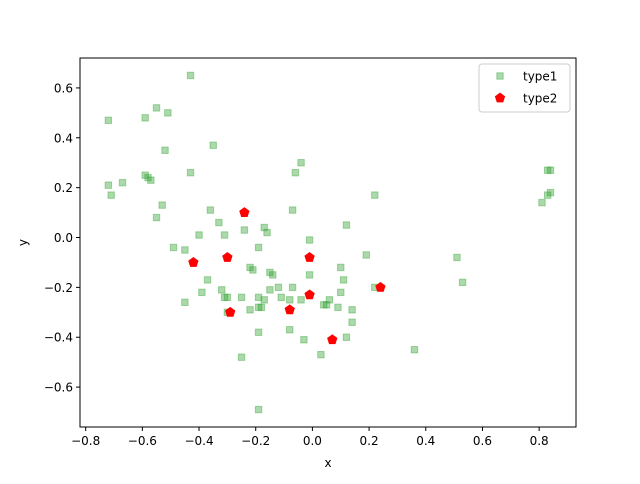 The width and height of the screenshot is (640, 484). I want to click on y-tick-label: 0.4, so click(63, 138).